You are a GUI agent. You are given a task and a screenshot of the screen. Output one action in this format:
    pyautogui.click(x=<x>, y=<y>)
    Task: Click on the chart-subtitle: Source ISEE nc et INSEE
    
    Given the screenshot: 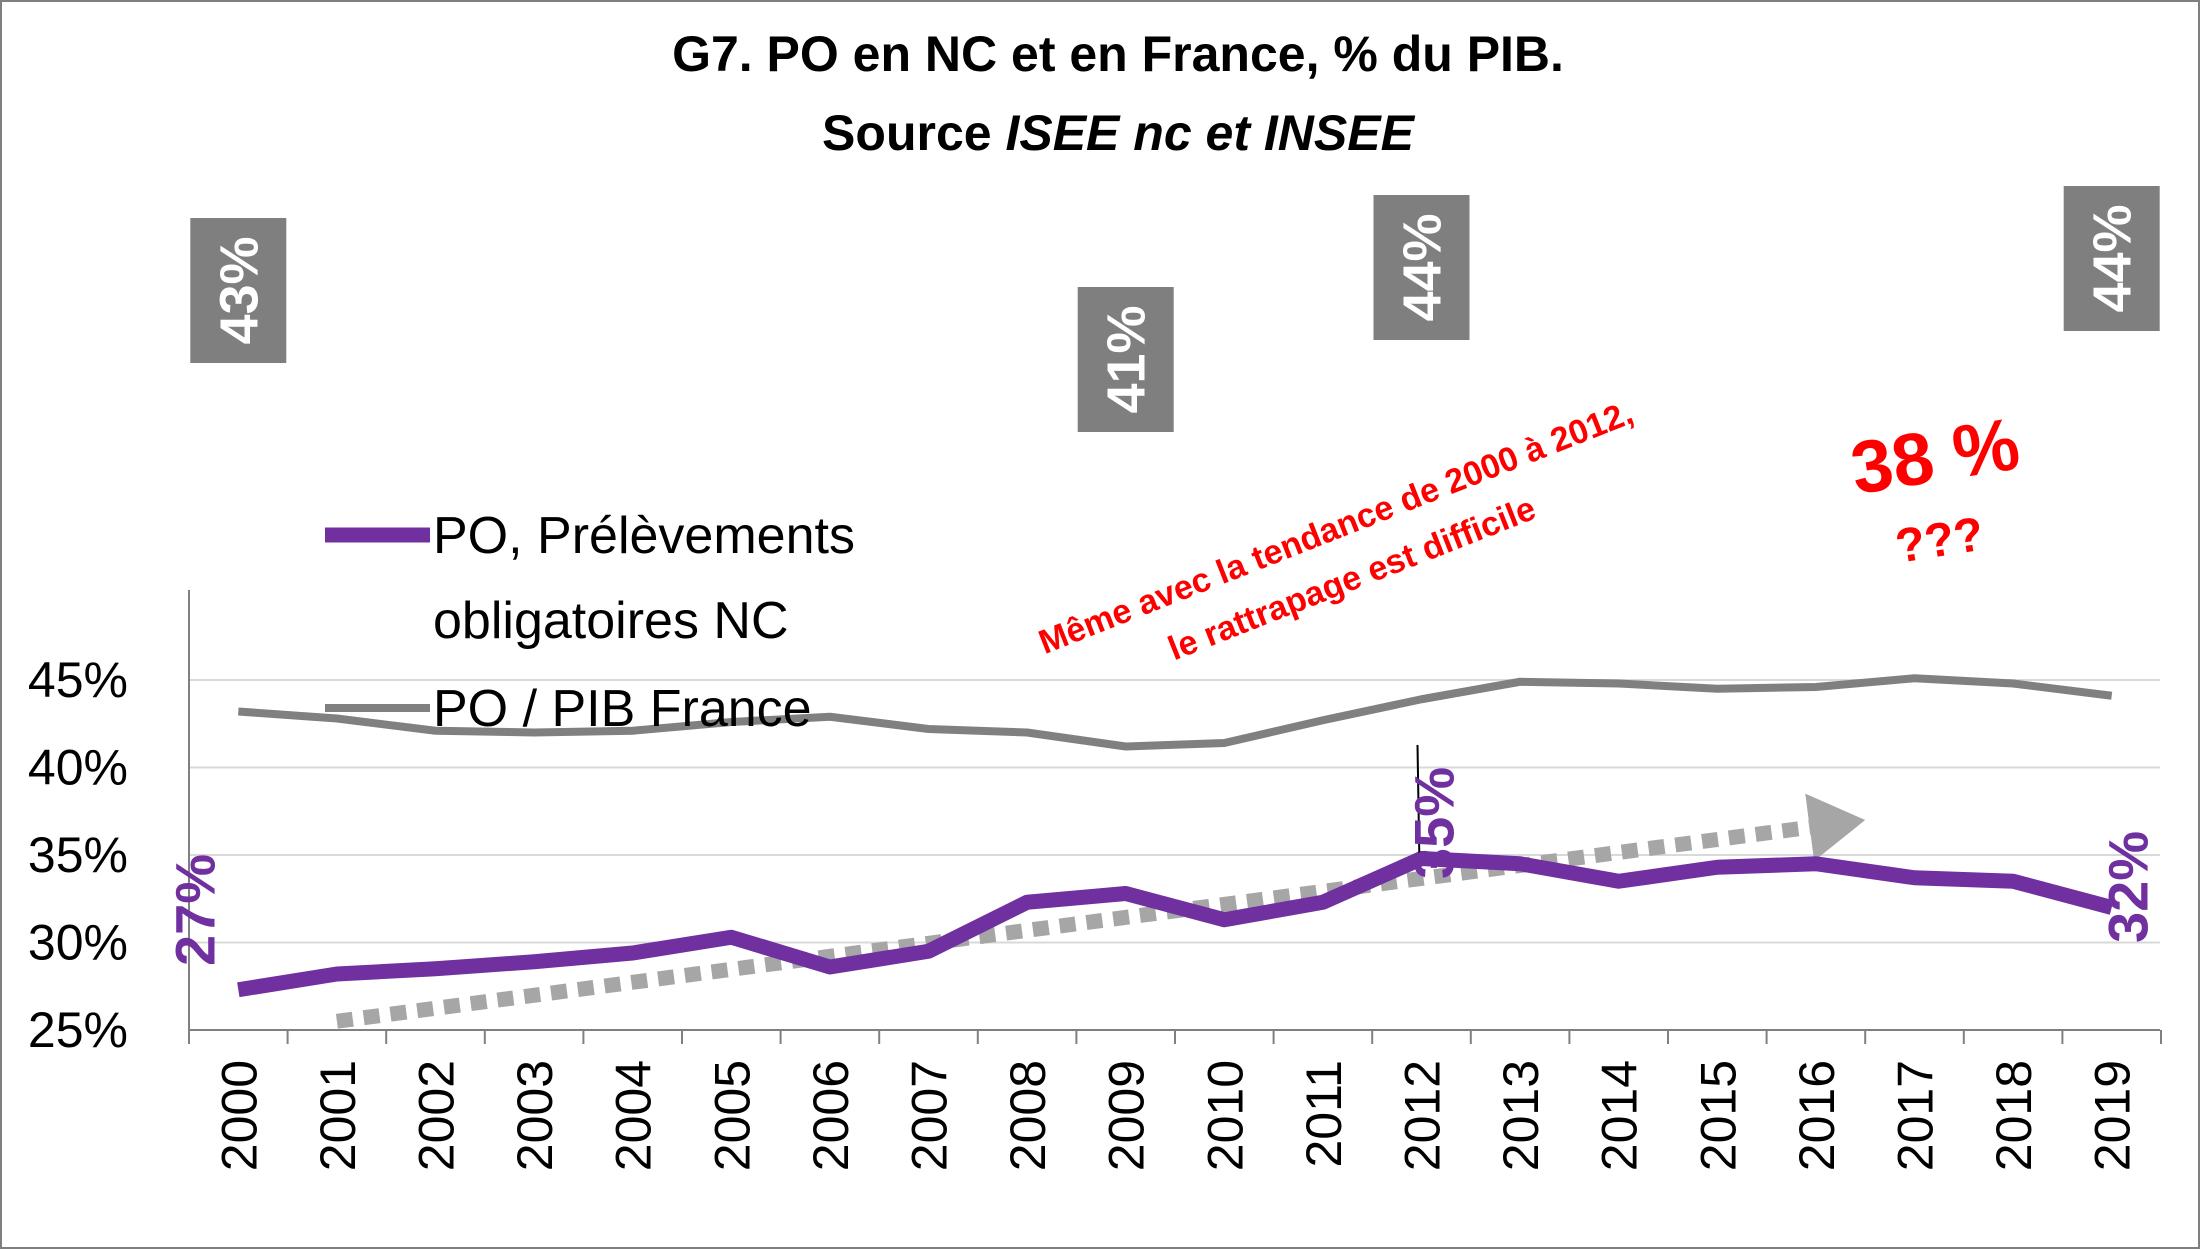 What is the action you would take?
    pyautogui.click(x=1119, y=133)
    